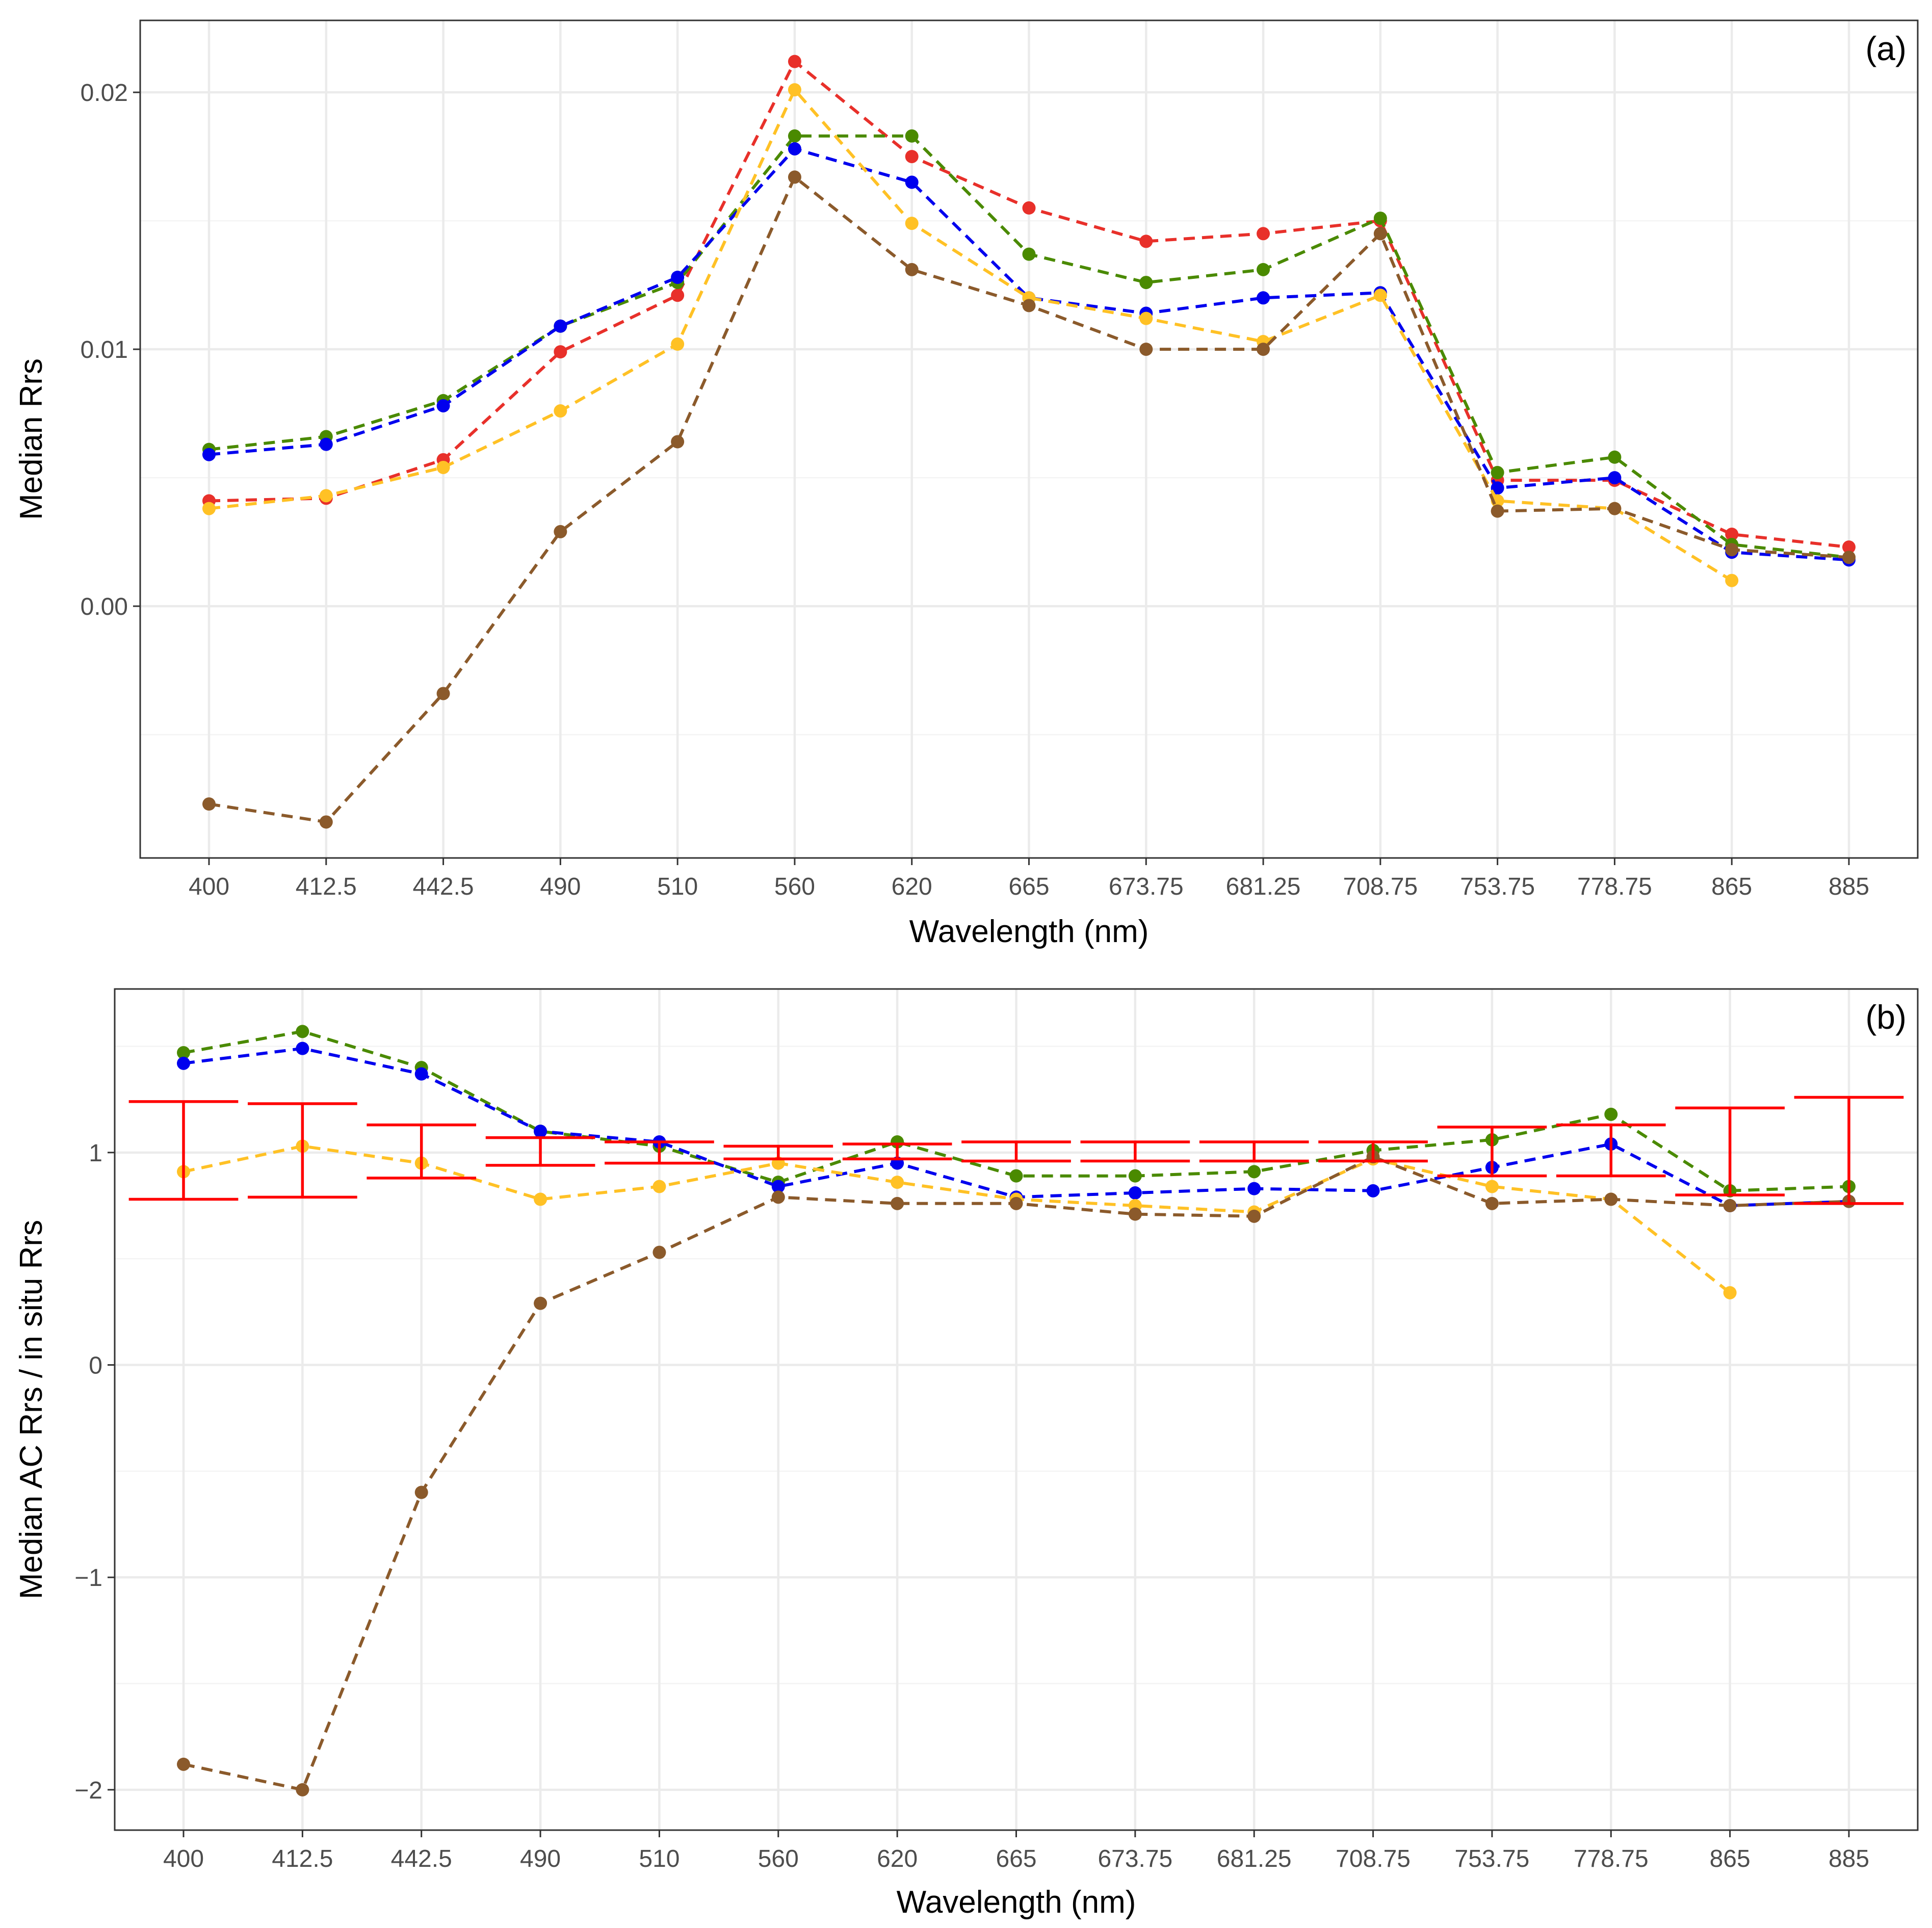 This screenshot has height=1928, width=1932. I want to click on x-tick-label: 885, so click(1849, 886).